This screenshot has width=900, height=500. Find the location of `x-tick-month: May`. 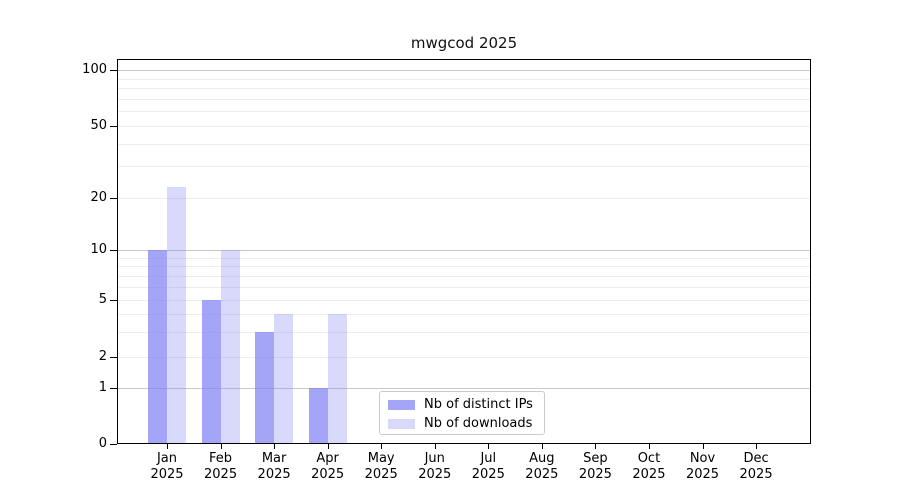

x-tick-month: May is located at coordinates (381, 458).